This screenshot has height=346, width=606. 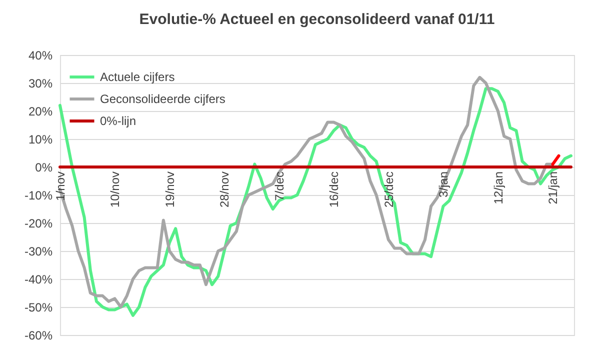 What do you see at coordinates (163, 99) in the screenshot?
I see `legend-label: Geconsolideerde cijfers` at bounding box center [163, 99].